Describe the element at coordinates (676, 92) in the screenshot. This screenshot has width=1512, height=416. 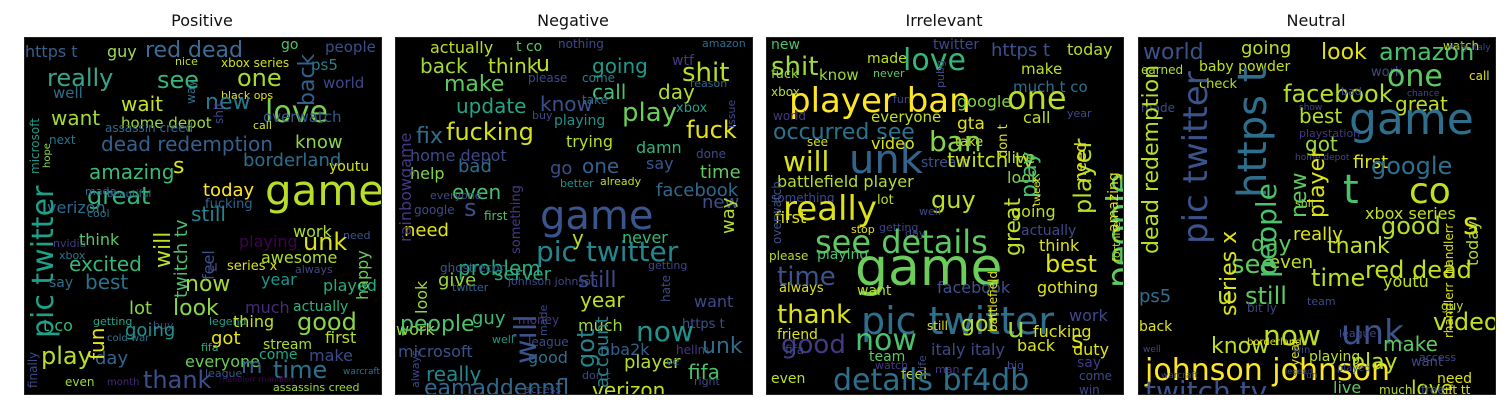
I see `cloud-word: day` at that location.